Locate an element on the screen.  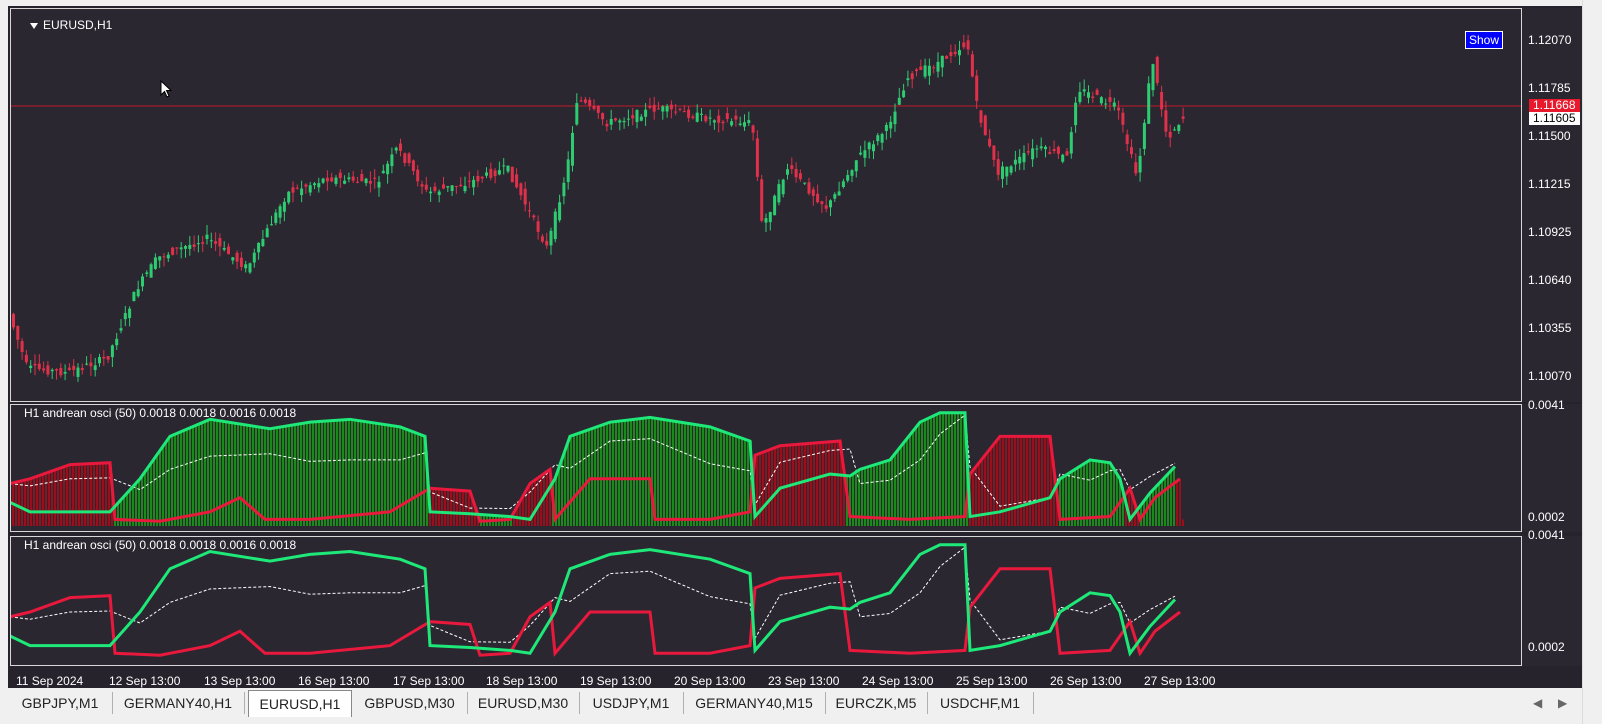
tab-gbpusd-m30: GBPUSD,M30 is located at coordinates (410, 703).